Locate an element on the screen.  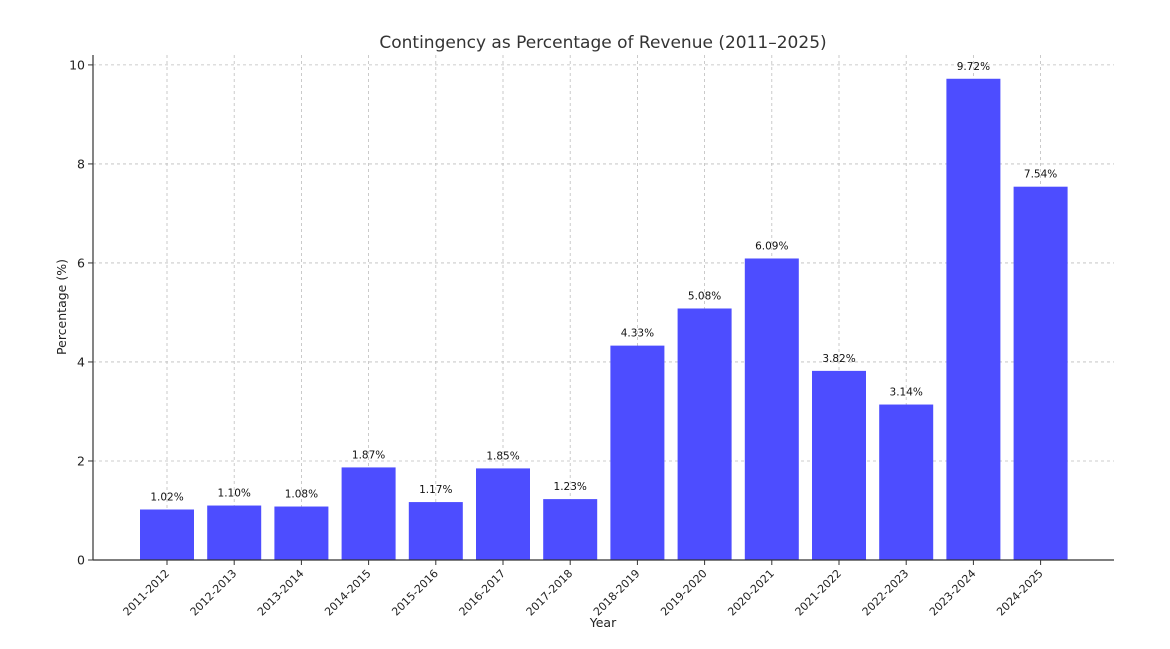
bar-2023-2024 is located at coordinates (973, 319).